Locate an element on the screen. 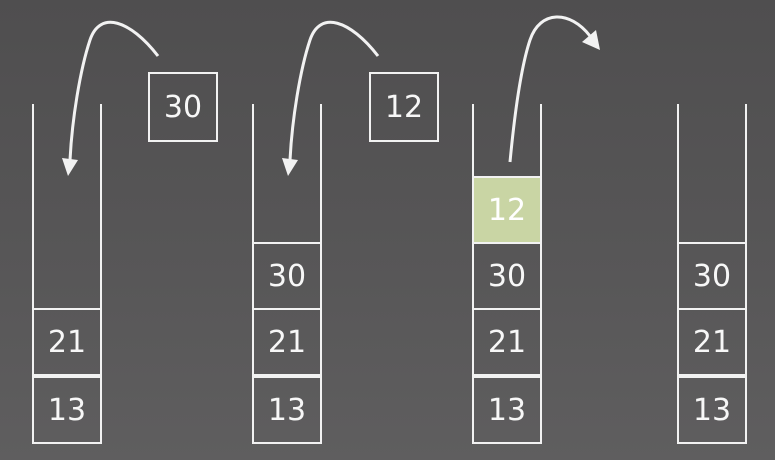  stack-1-cells: 13 21 is located at coordinates (67, 376).